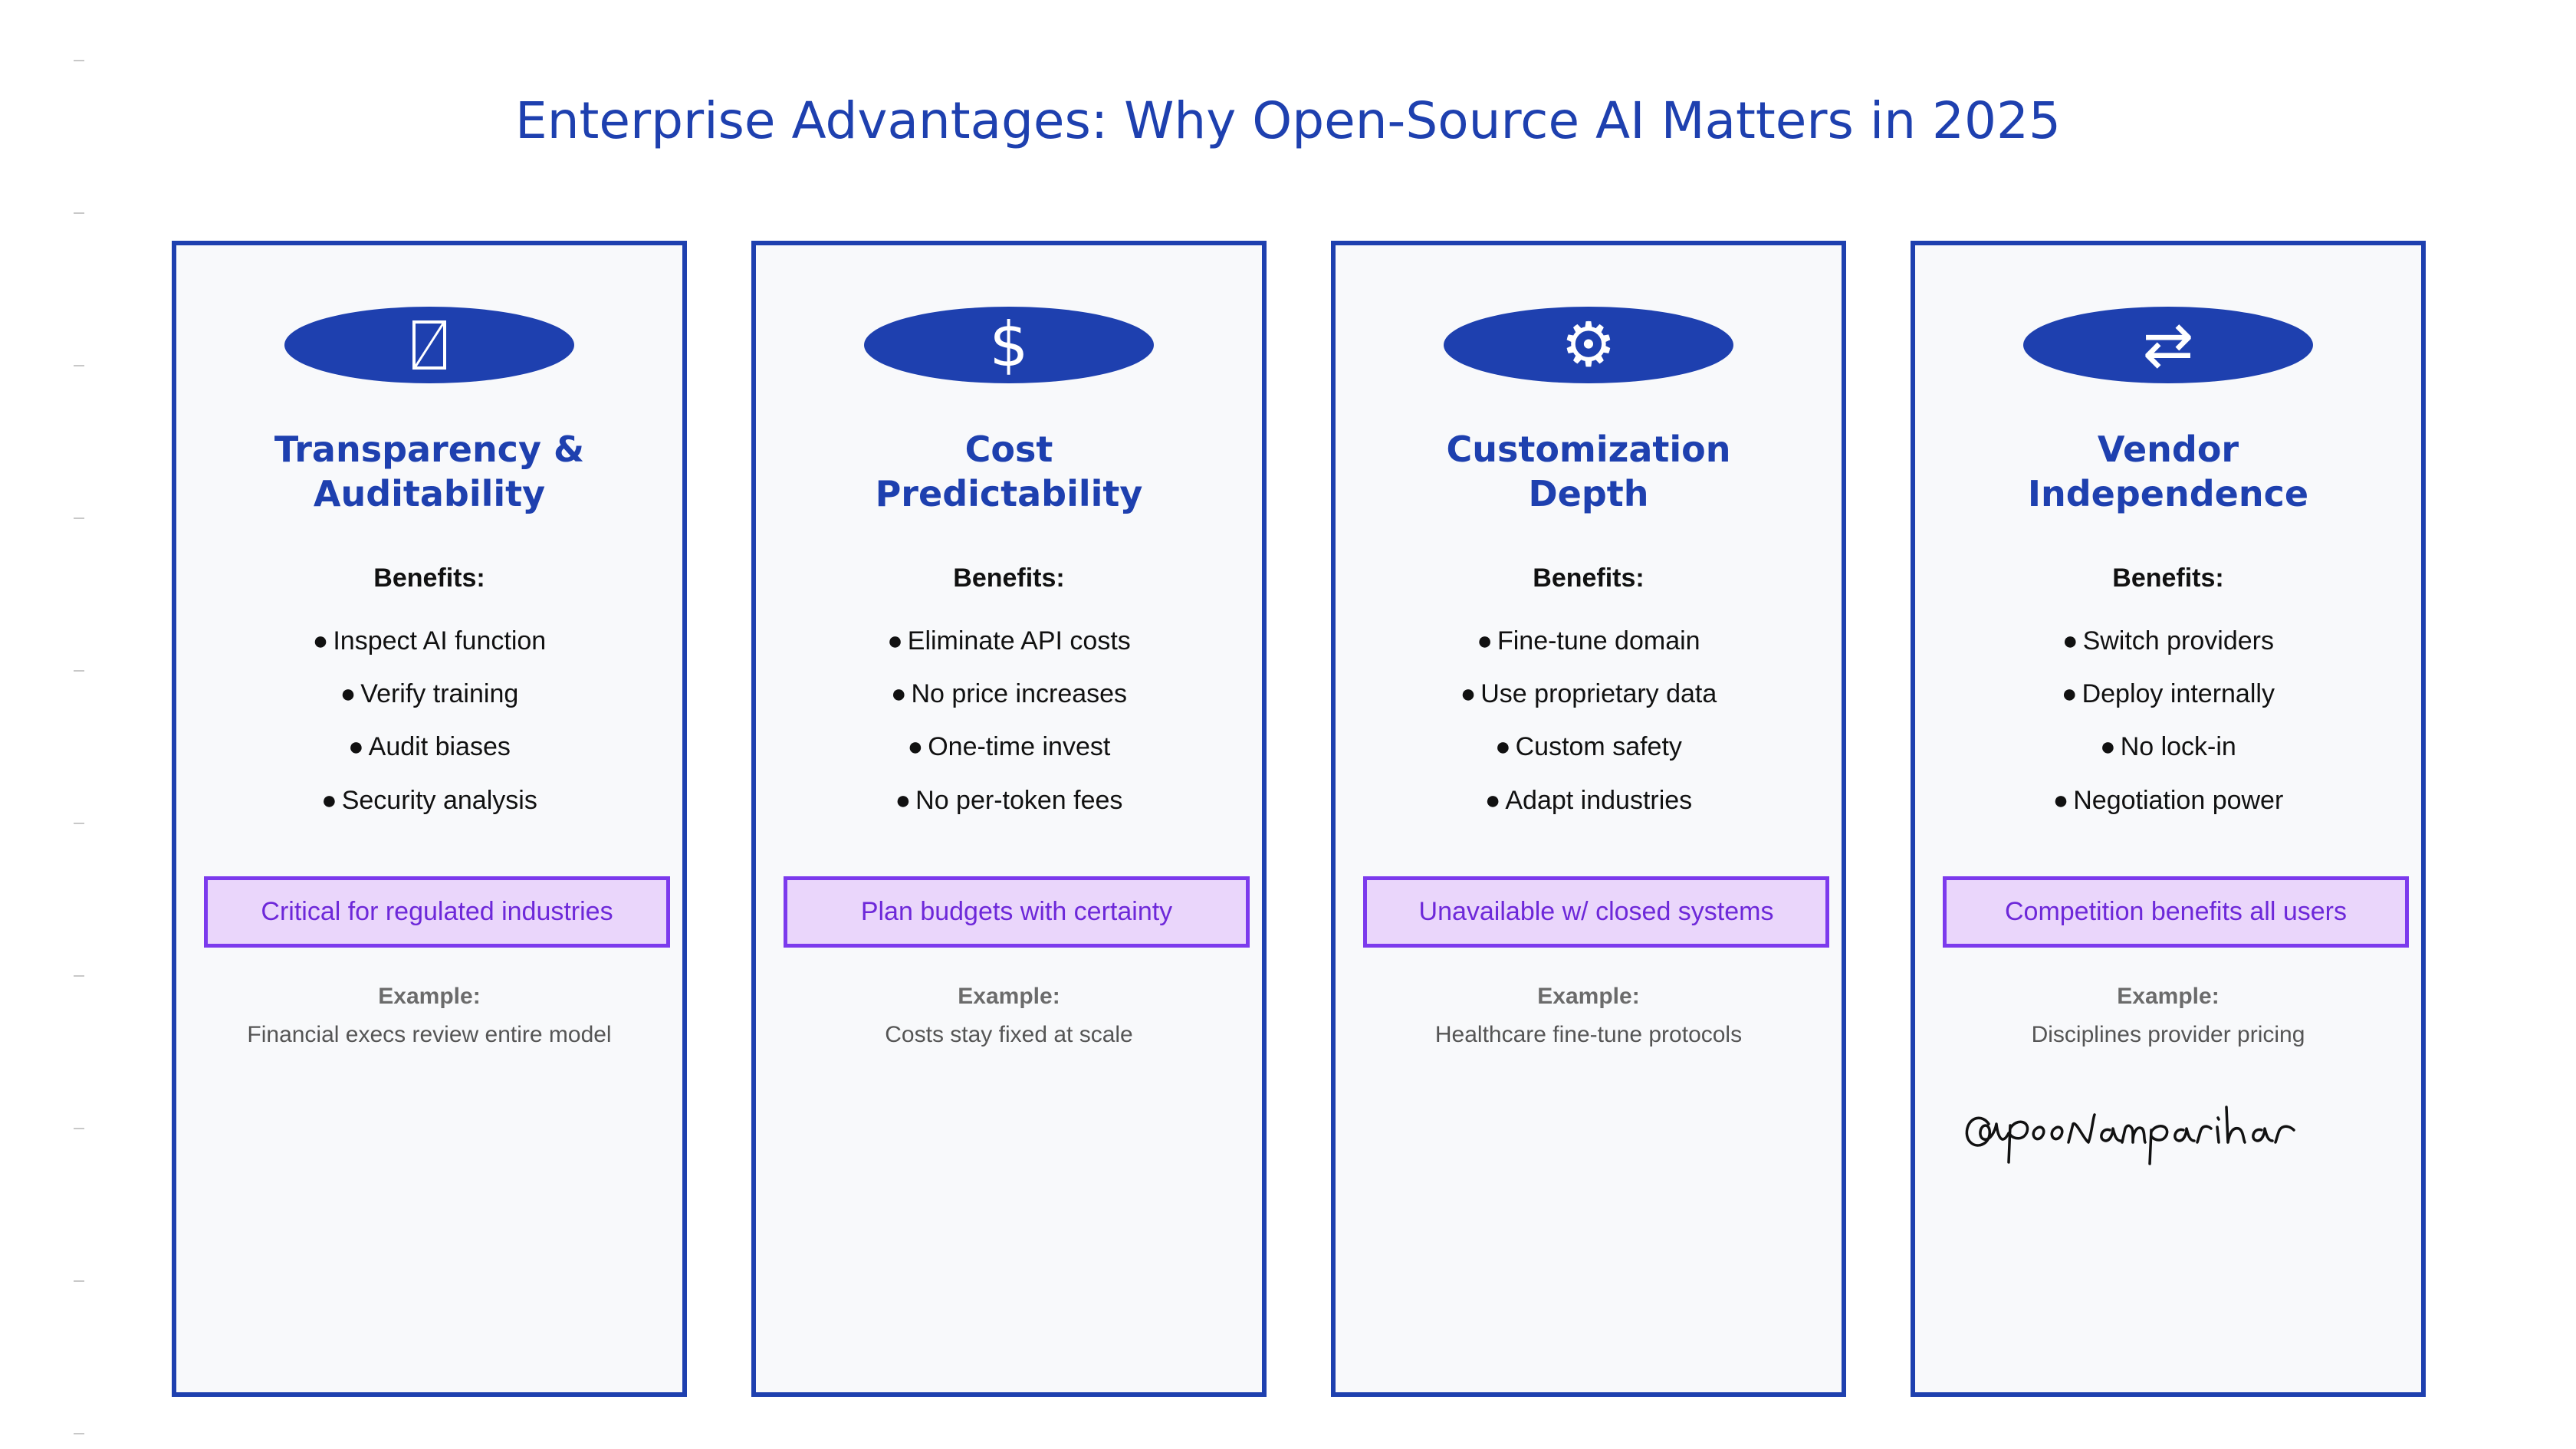 The height and width of the screenshot is (1449, 2576). Describe the element at coordinates (1017, 912) in the screenshot. I see `highlight-box: Plan budgets with certainty` at that location.